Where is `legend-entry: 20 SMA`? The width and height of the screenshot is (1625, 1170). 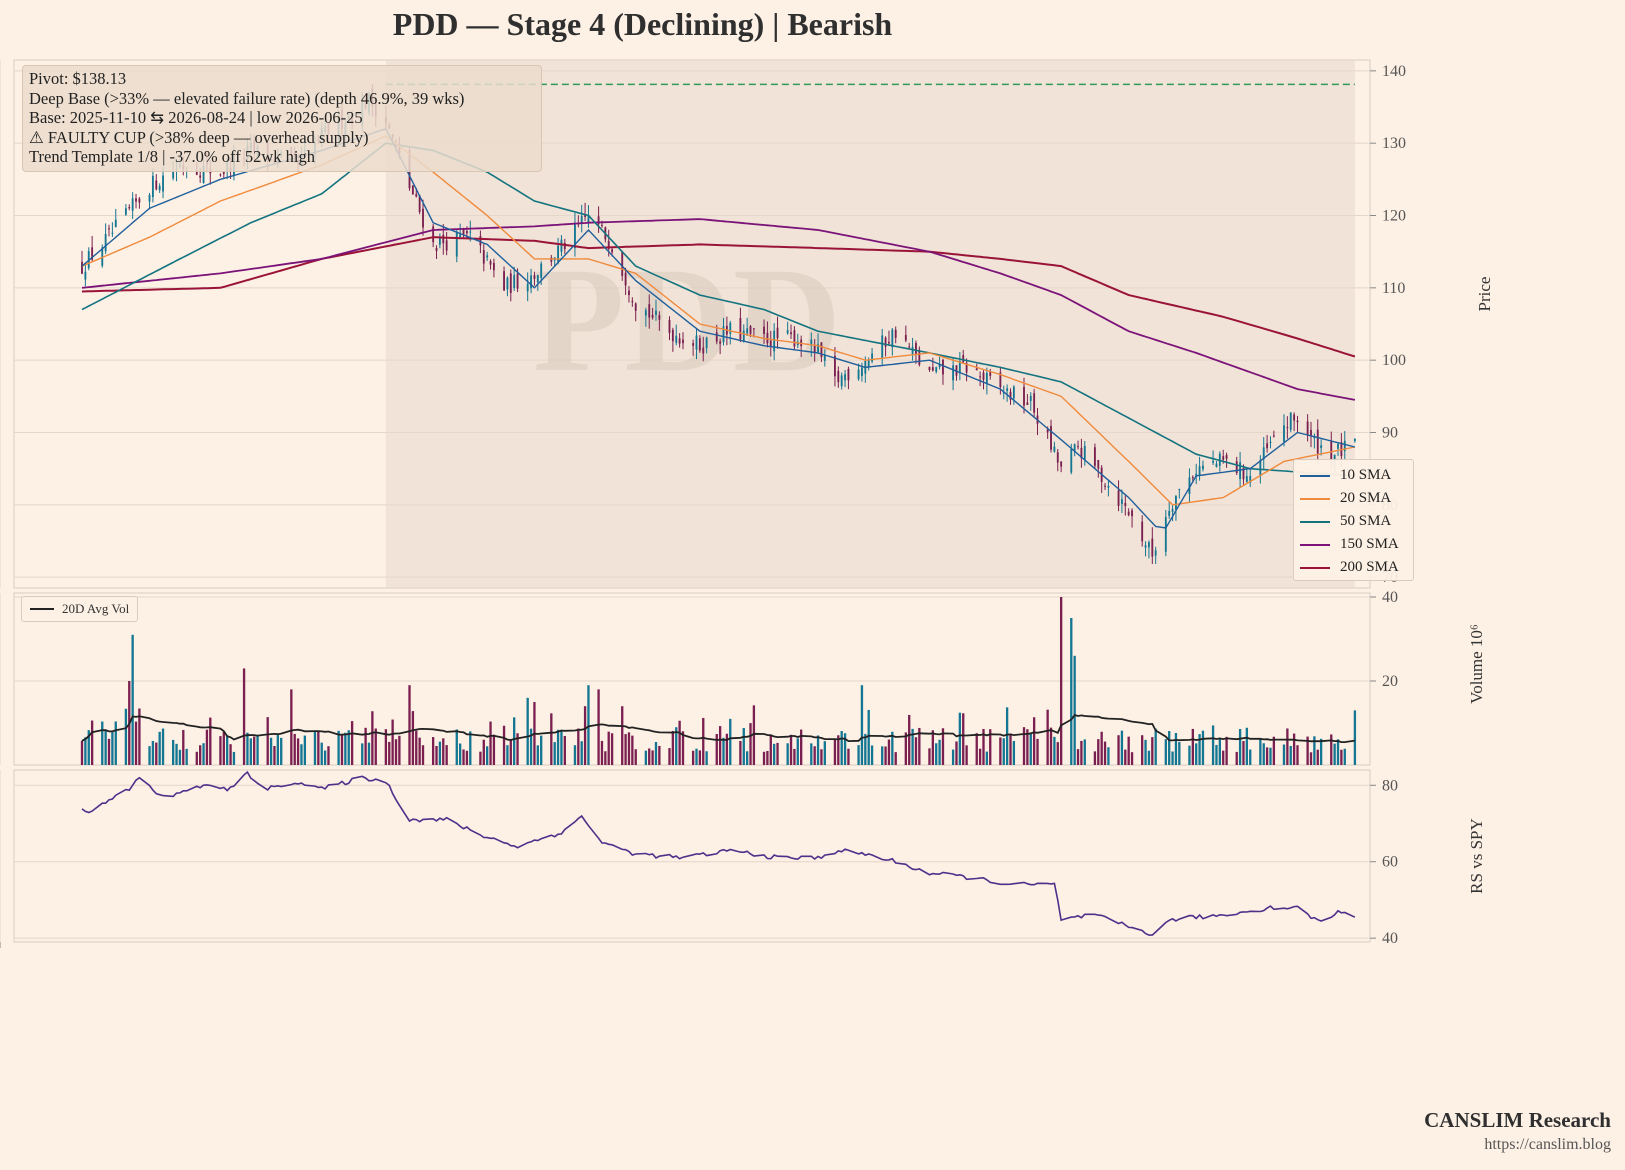
legend-entry: 20 SMA is located at coordinates (1353, 498).